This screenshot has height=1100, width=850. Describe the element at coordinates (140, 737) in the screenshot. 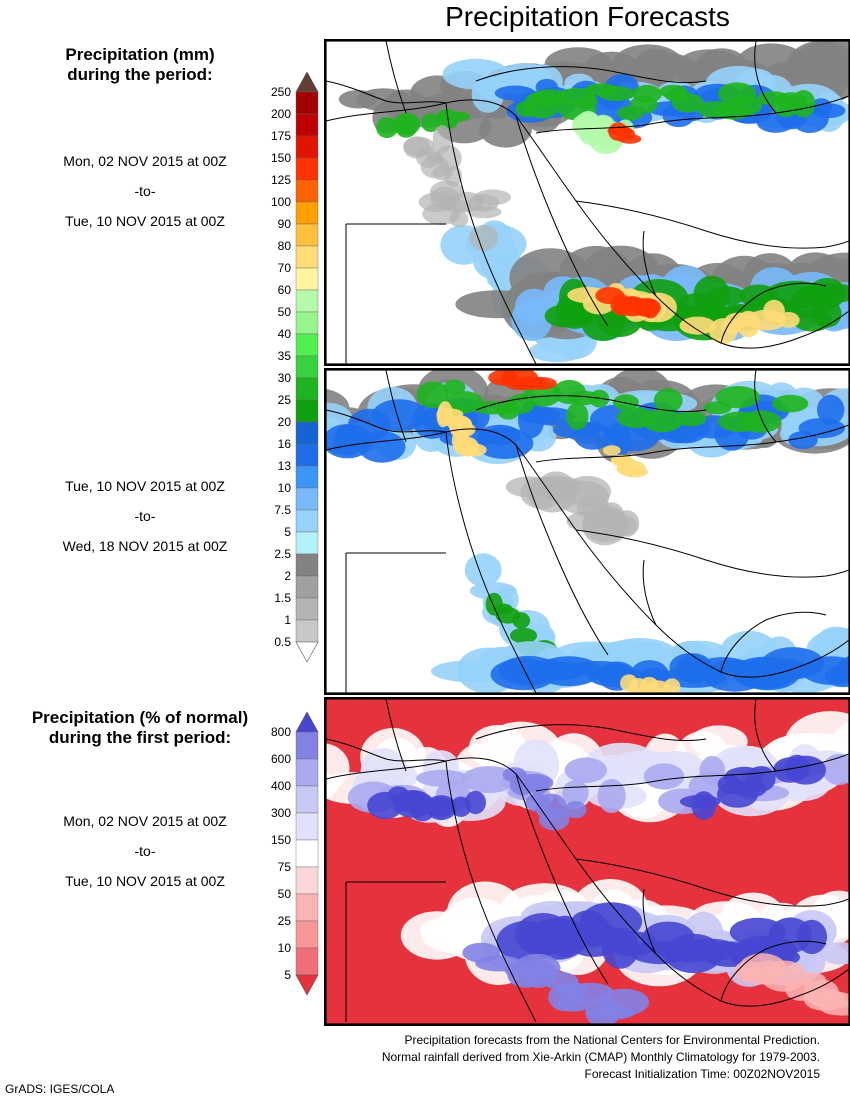

I see `precip-pct-heading-line2: during the first period:` at that location.